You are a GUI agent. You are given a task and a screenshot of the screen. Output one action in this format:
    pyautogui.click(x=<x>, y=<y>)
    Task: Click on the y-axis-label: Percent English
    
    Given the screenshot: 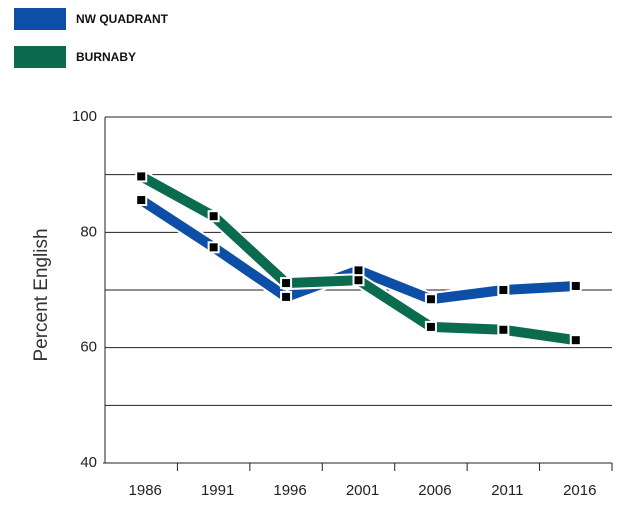 What is the action you would take?
    pyautogui.click(x=41, y=294)
    